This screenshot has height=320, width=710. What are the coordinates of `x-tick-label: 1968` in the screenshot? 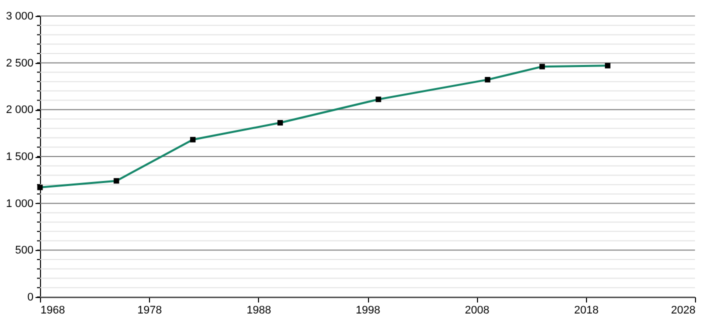 It's located at (52, 310).